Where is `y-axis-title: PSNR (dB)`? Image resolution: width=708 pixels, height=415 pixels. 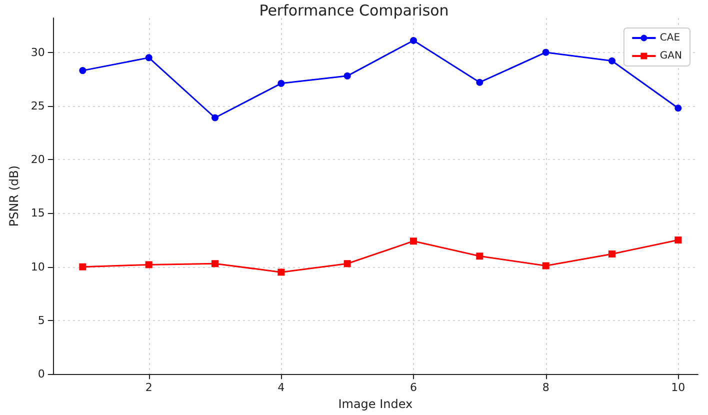 y-axis-title: PSNR (dB) is located at coordinates (14, 196).